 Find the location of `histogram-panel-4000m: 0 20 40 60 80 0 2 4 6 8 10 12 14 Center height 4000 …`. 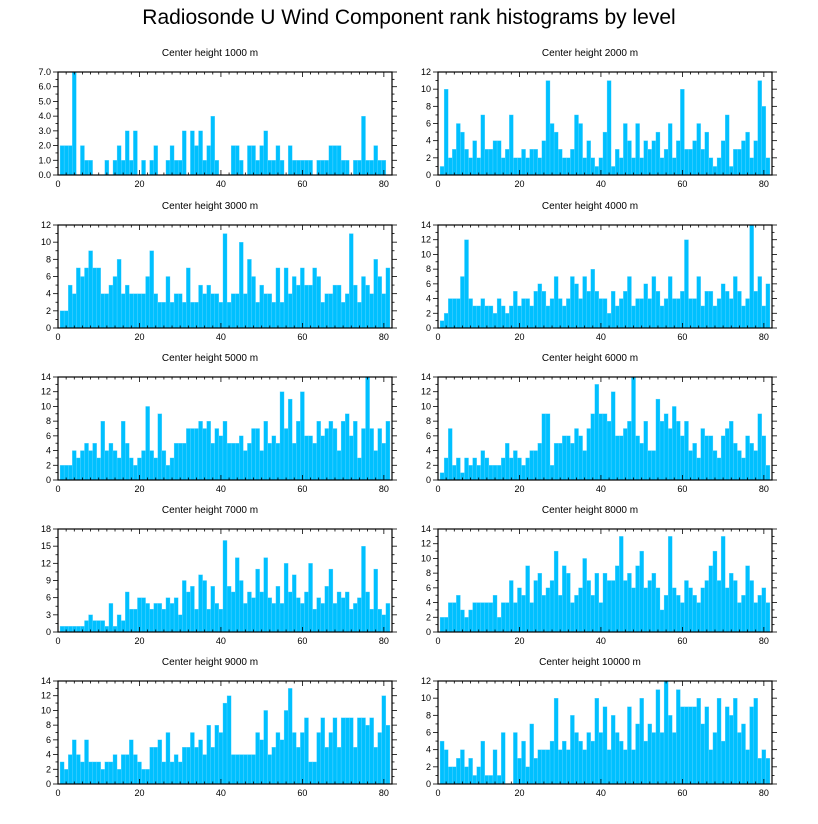

histogram-panel-4000m: 0 20 40 60 80 0 2 4 6 8 10 12 14 Center height 4000 … is located at coordinates (590, 277).